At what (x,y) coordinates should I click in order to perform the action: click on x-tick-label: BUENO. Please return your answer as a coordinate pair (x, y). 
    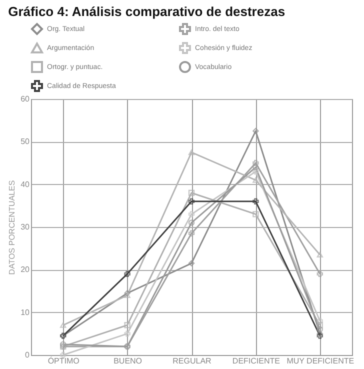
    Looking at the image, I should click on (128, 361).